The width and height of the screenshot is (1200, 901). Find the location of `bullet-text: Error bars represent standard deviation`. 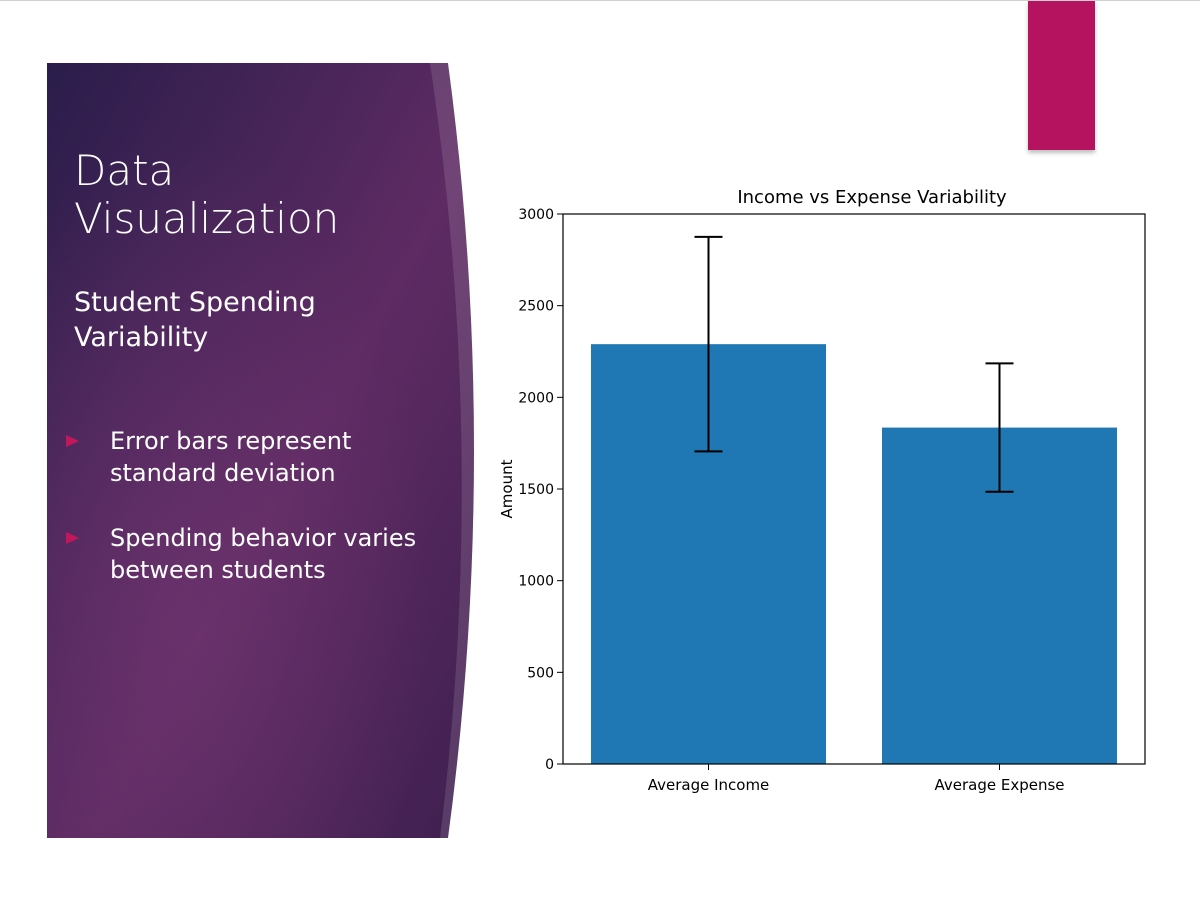

bullet-text: Error bars represent standard deviation is located at coordinates (231, 457).